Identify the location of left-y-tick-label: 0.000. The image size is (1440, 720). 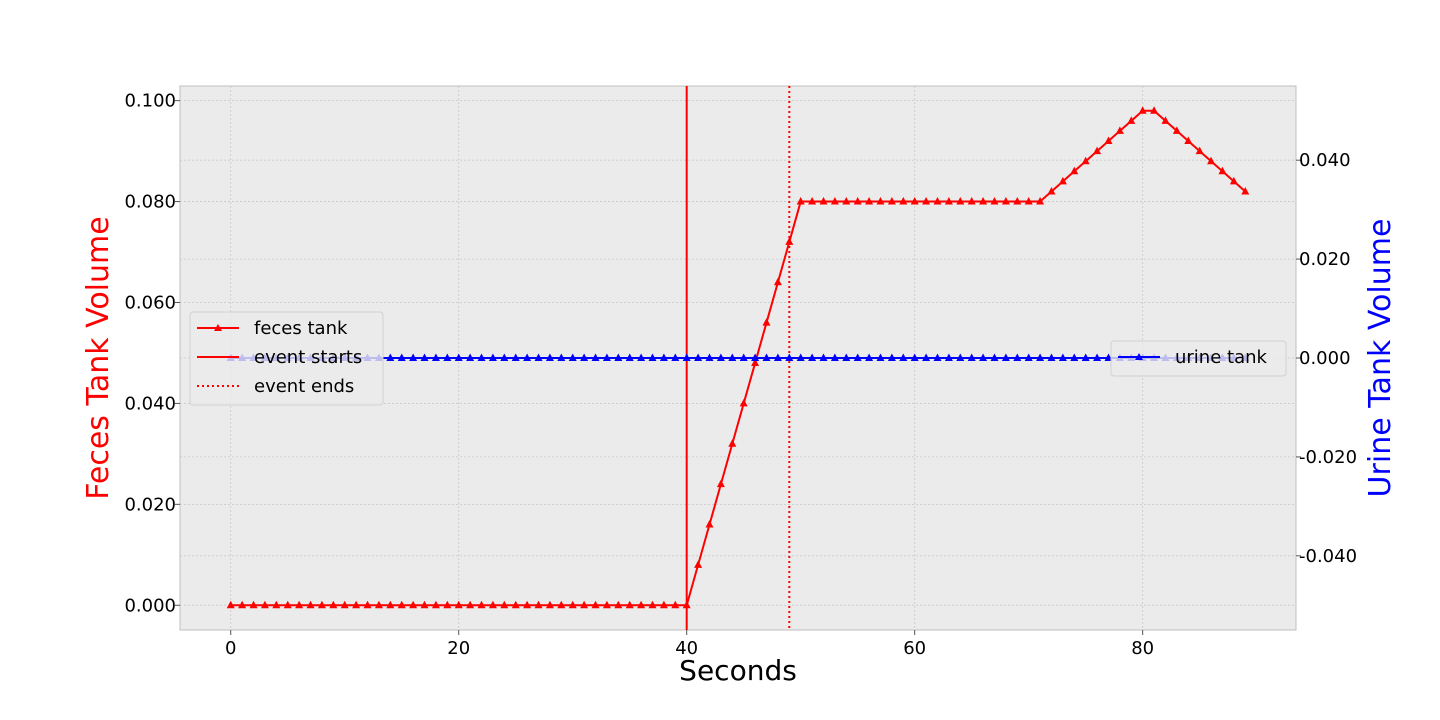
(150, 605).